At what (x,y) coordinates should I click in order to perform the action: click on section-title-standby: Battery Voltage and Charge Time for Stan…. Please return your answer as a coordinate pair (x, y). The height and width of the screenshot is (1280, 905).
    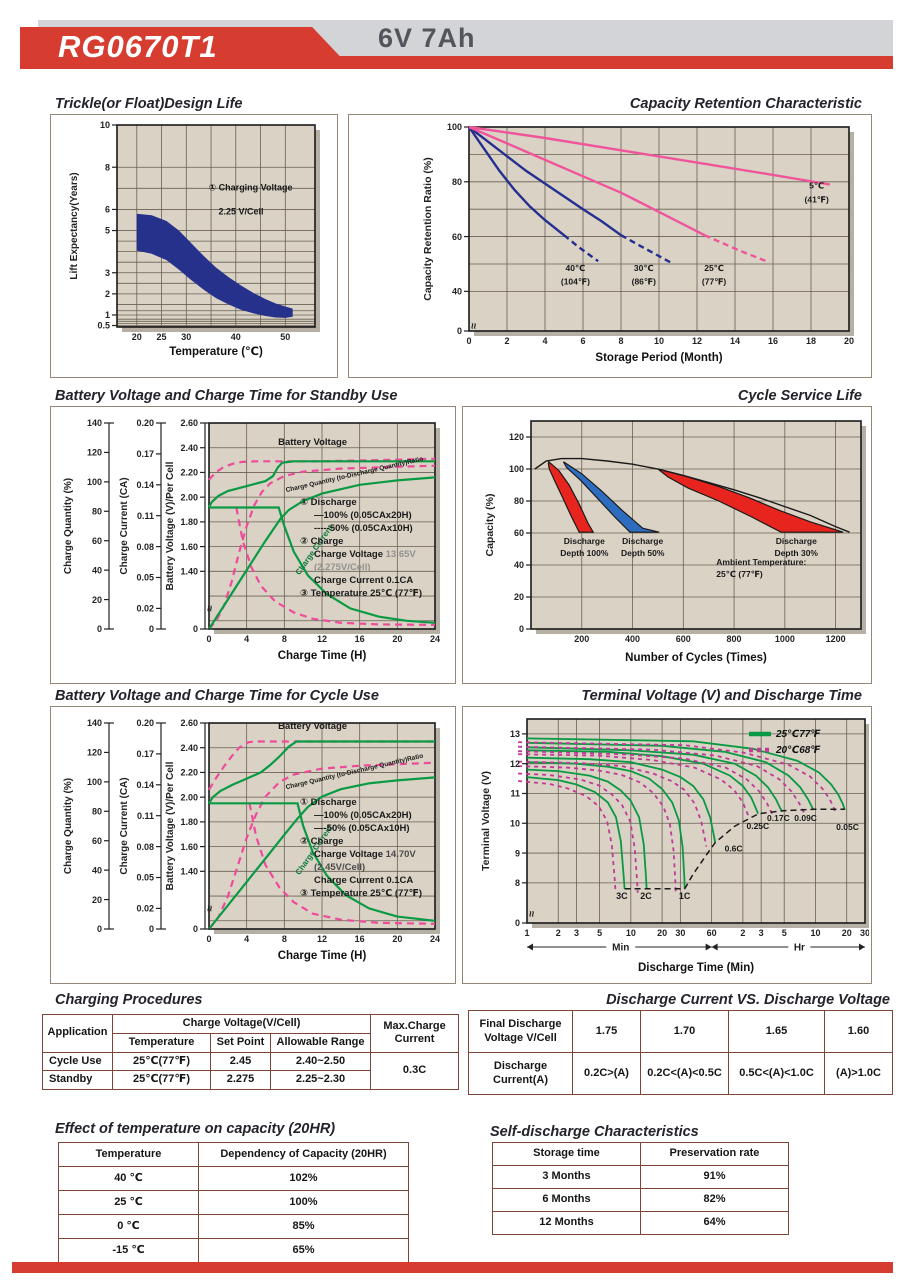
    Looking at the image, I should click on (226, 396).